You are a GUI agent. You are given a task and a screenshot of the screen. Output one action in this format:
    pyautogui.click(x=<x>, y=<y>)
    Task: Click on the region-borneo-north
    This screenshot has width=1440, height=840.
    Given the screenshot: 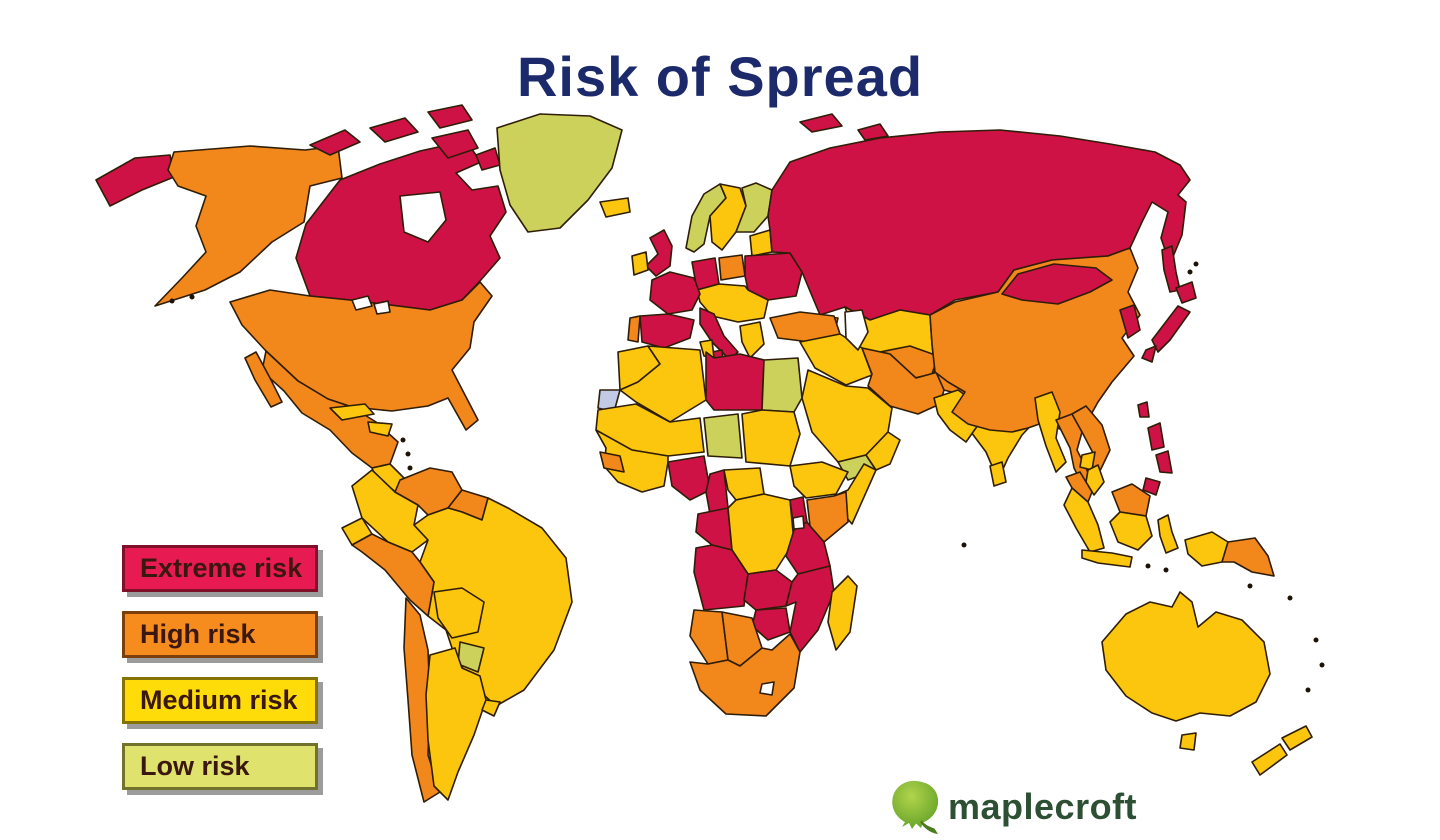 What is the action you would take?
    pyautogui.click(x=1131, y=500)
    